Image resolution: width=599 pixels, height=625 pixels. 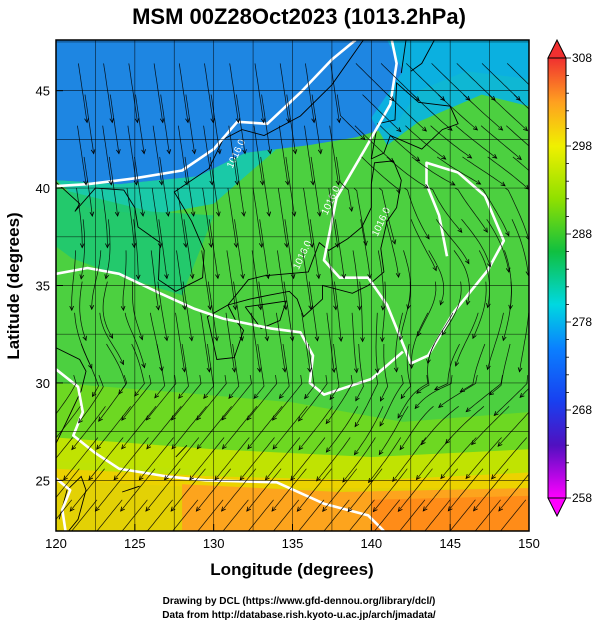 I want to click on x-tick-label: 135, so click(x=293, y=543).